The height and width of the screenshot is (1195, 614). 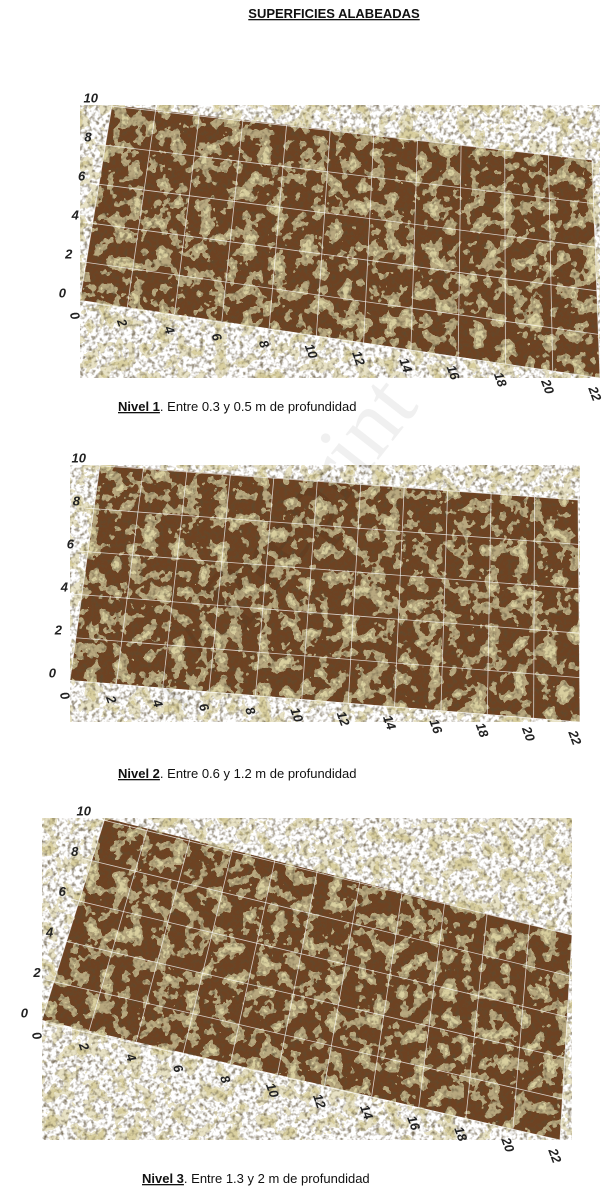 What do you see at coordinates (163, 1178) in the screenshot?
I see `caption-label: Nivel 3` at bounding box center [163, 1178].